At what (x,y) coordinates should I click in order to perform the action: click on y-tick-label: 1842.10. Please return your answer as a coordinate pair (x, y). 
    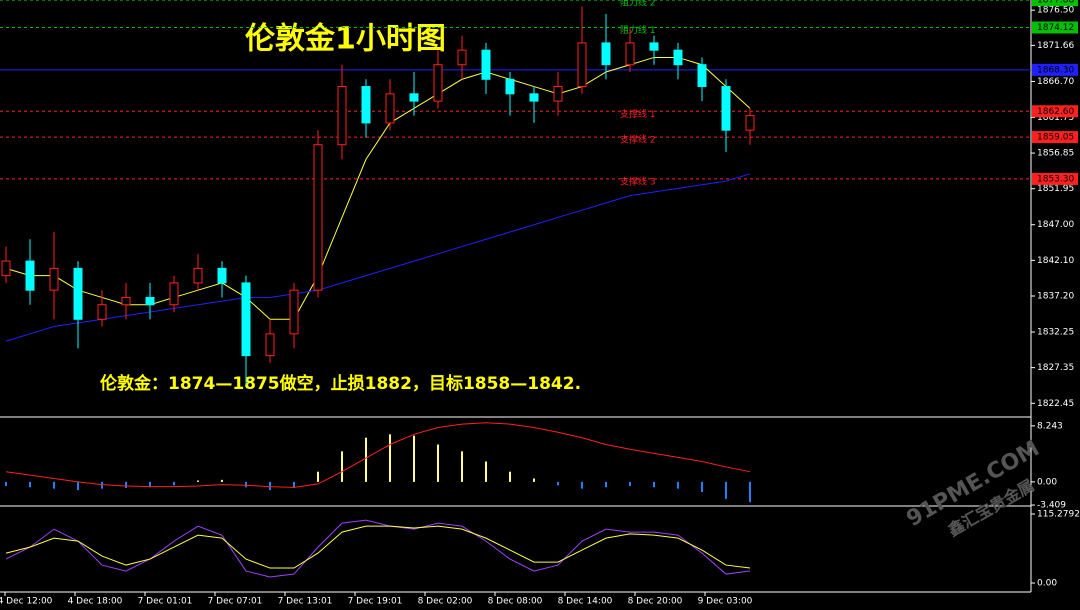
    Looking at the image, I should click on (1055, 261).